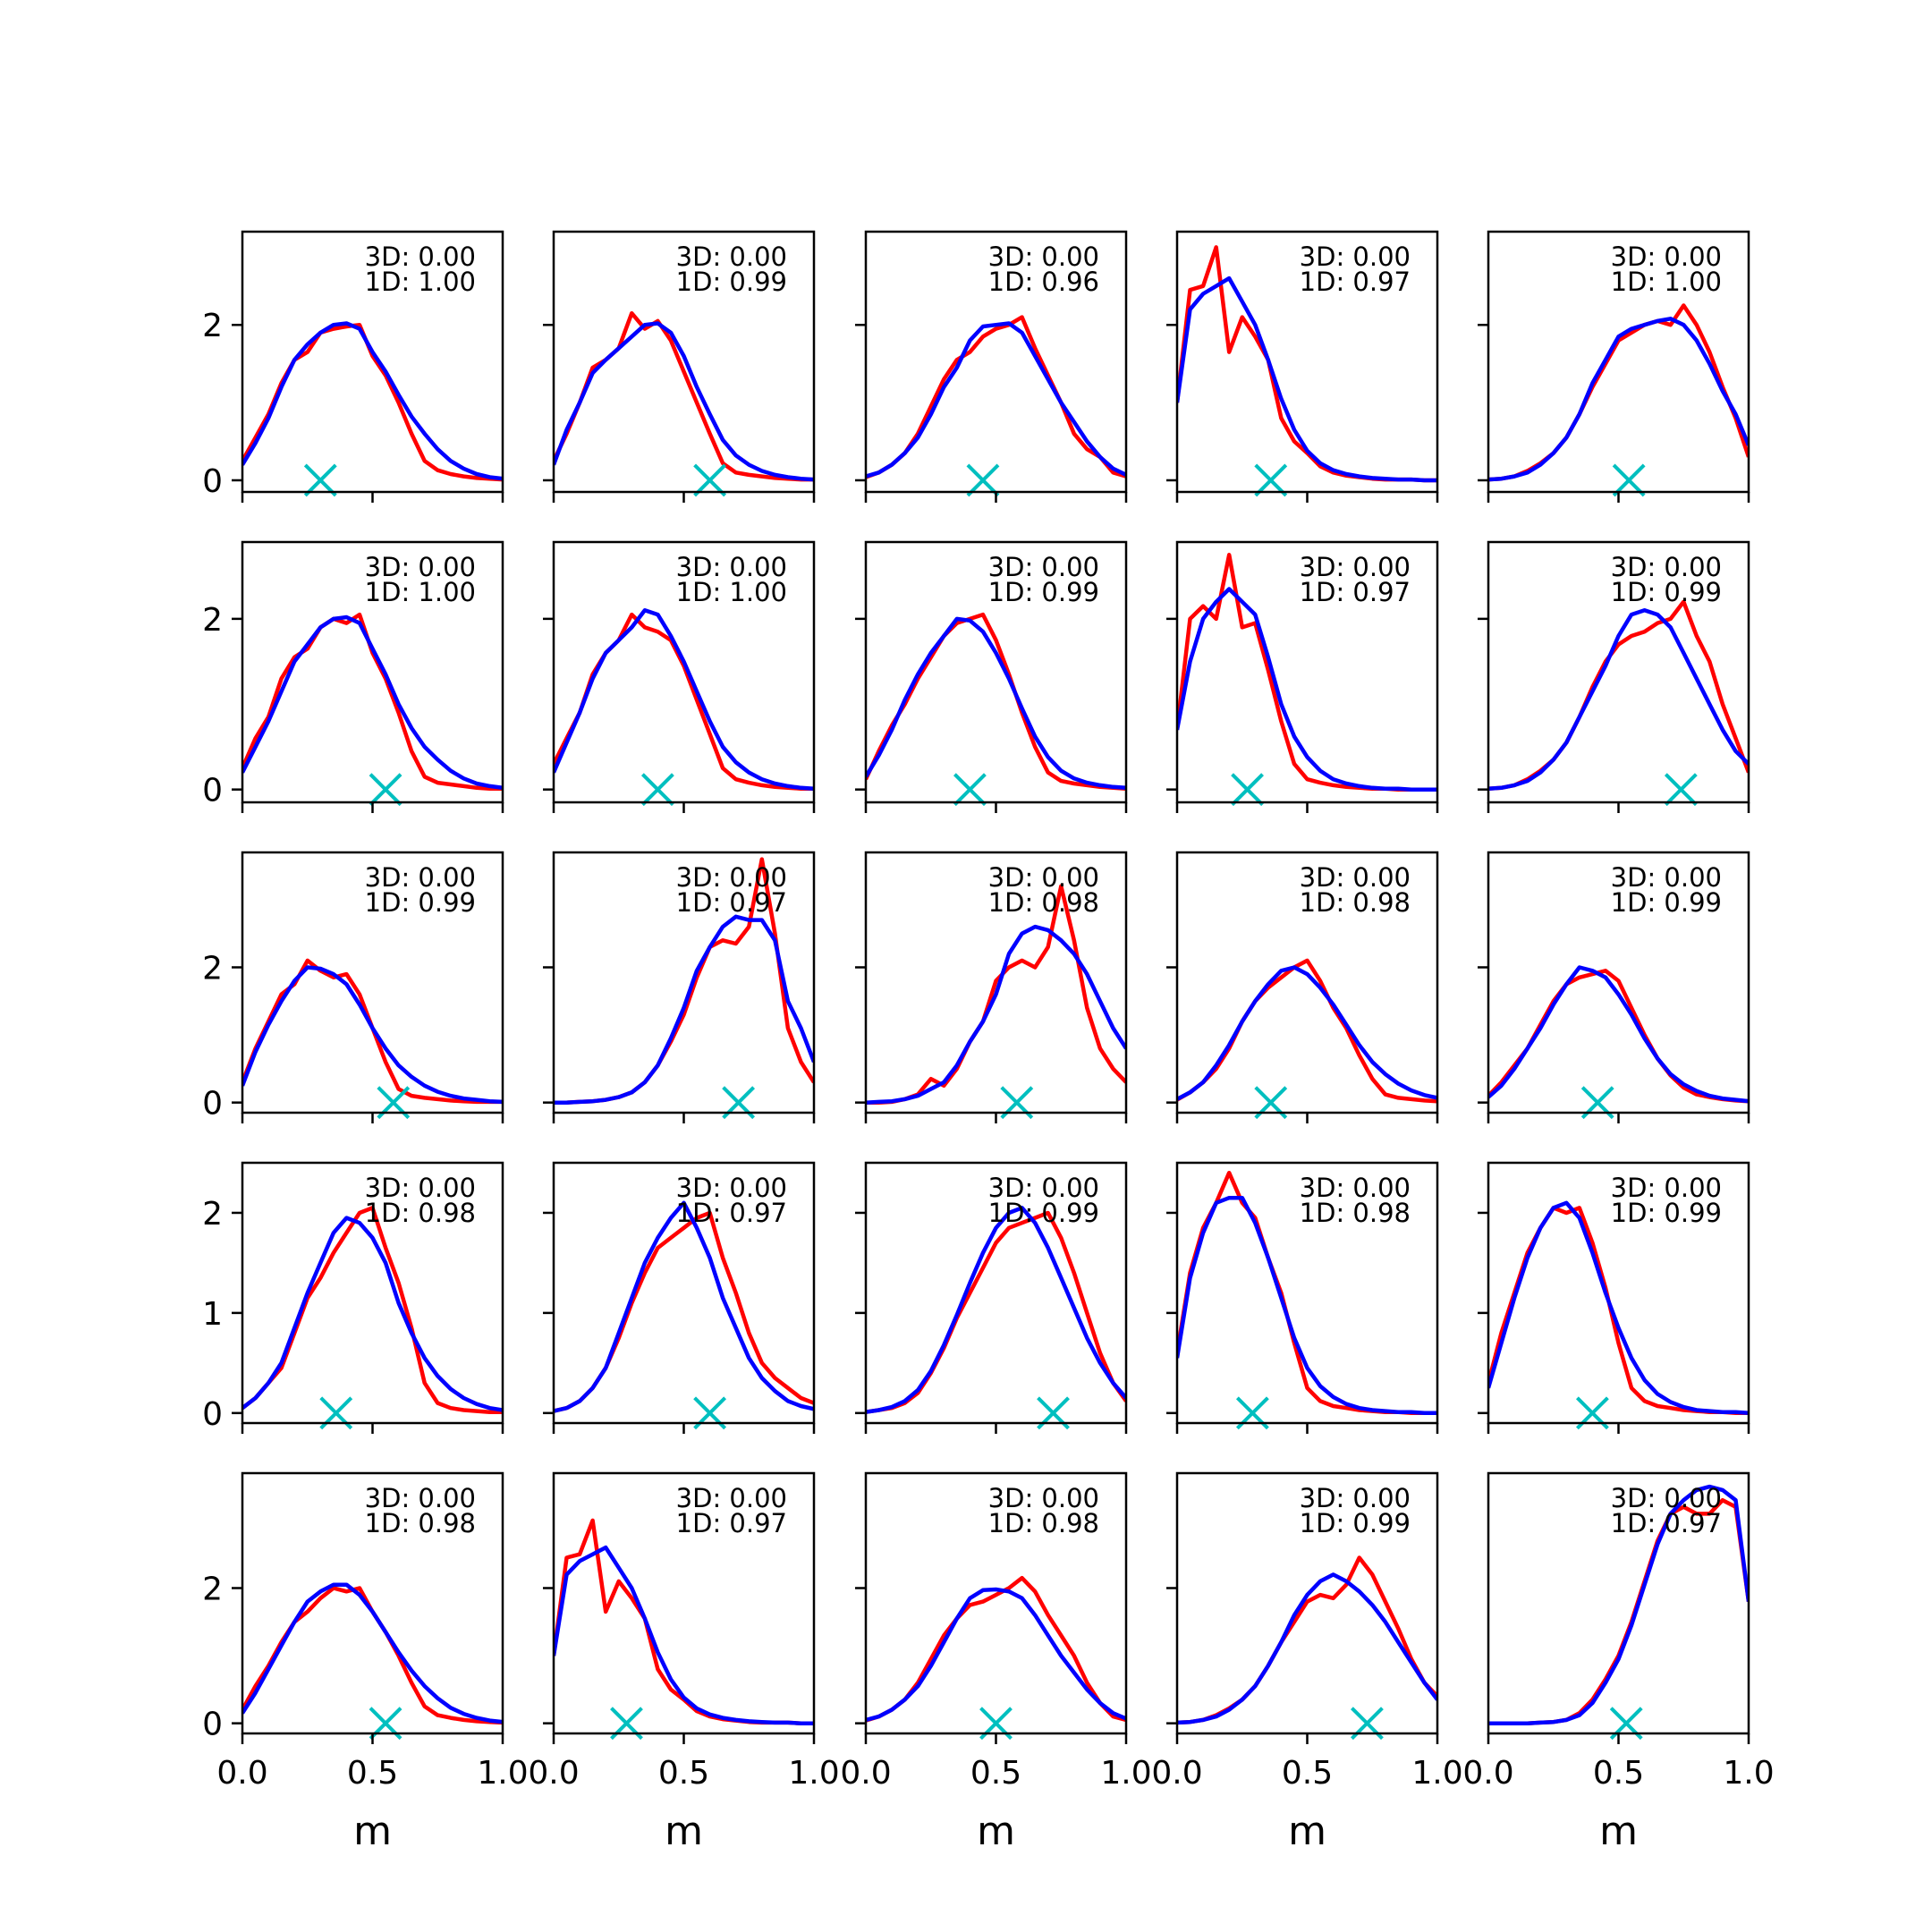  I want to click on y-tick-label: 1, so click(212, 1314).